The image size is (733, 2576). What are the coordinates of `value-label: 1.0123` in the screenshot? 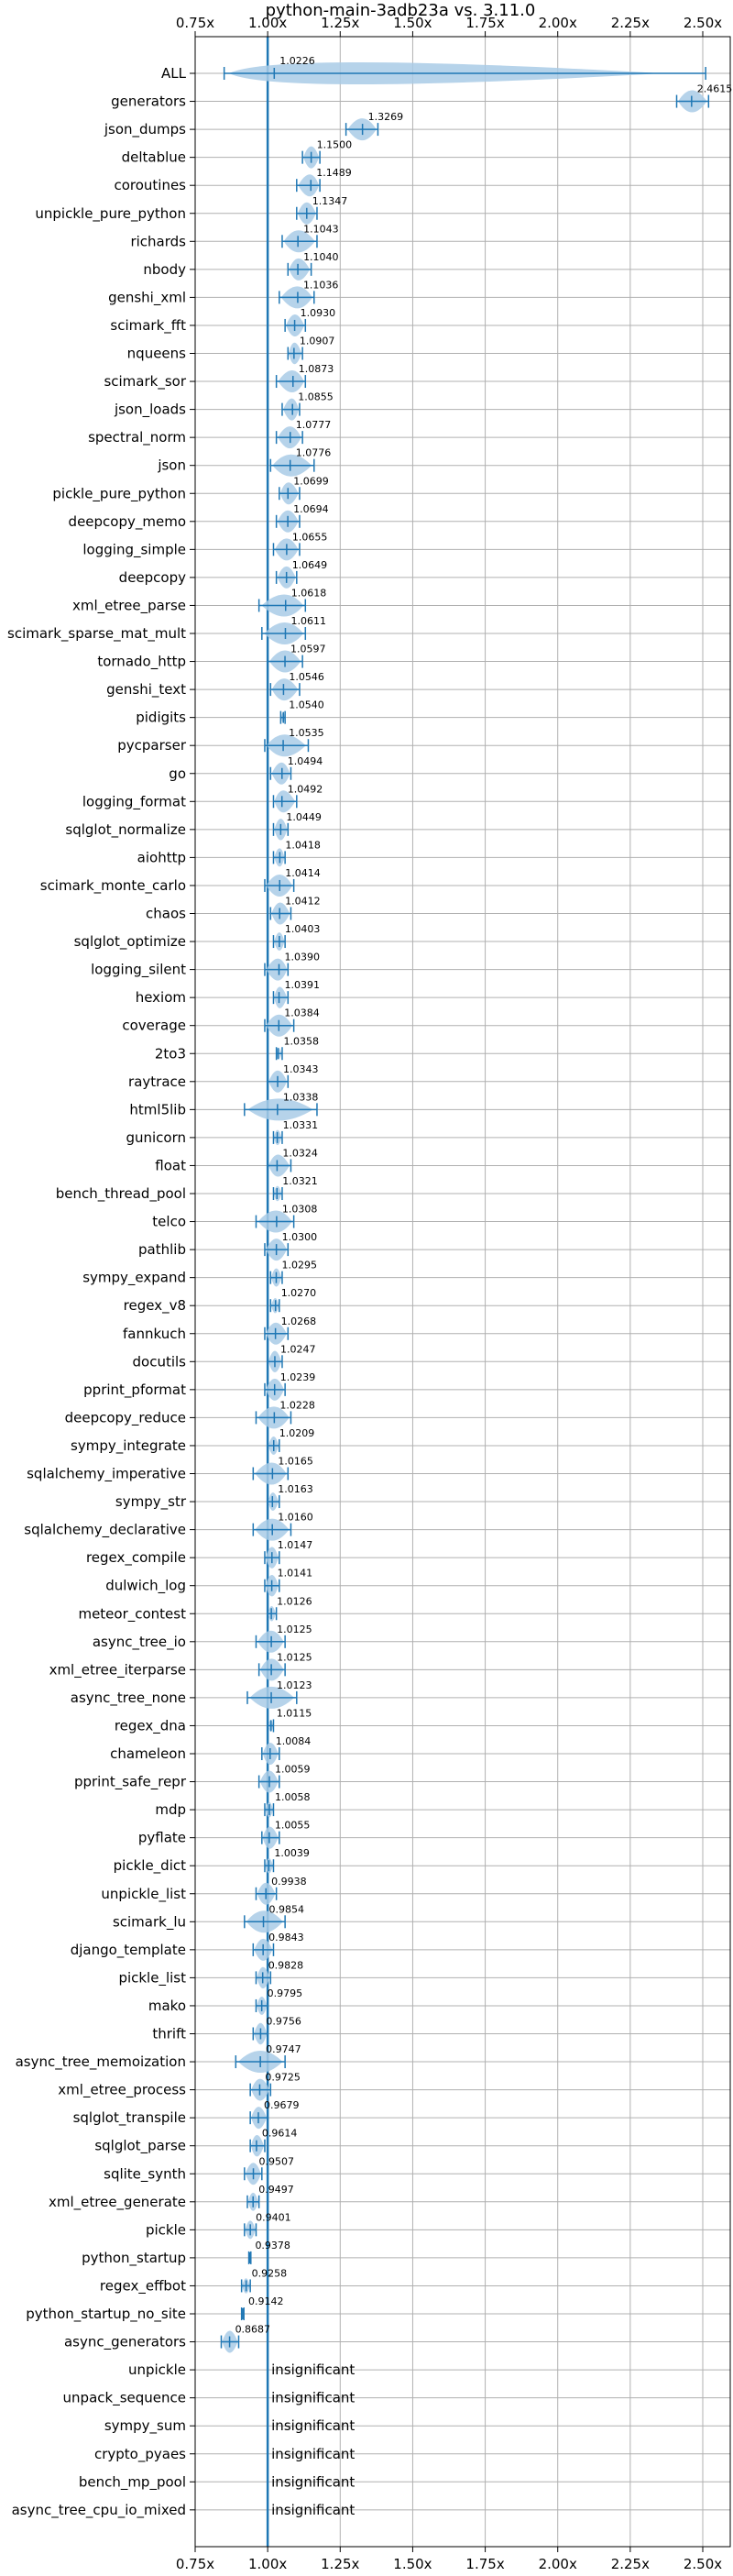 It's located at (294, 1685).